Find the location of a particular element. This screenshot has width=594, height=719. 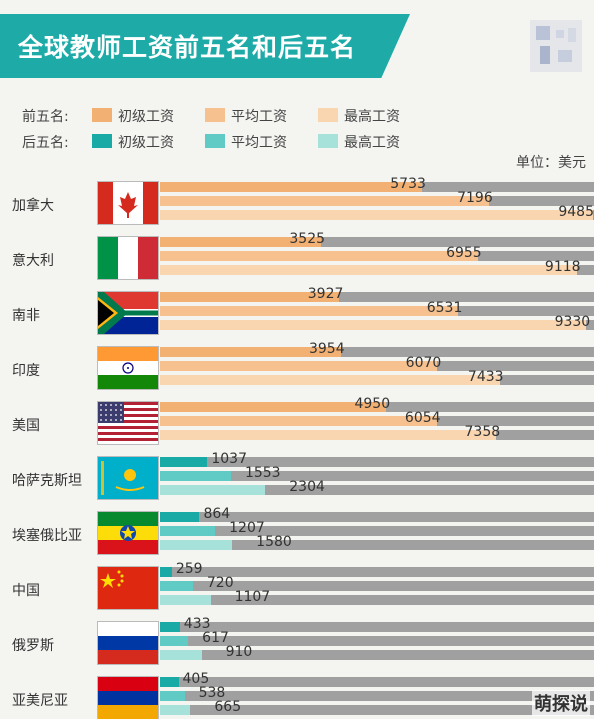

data-label: 5733 is located at coordinates (408, 184).